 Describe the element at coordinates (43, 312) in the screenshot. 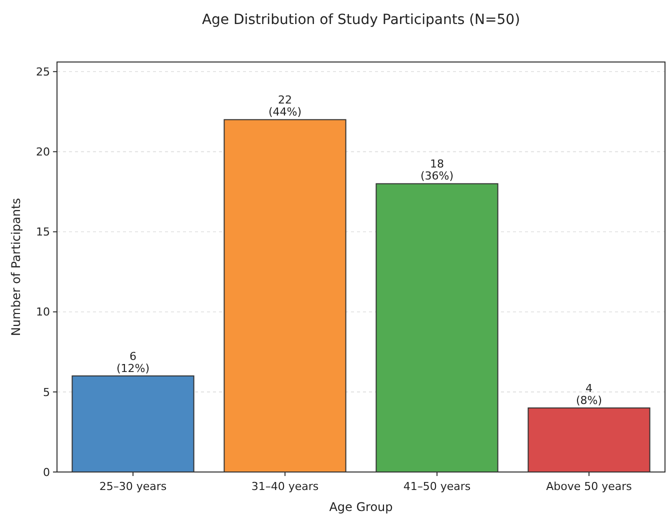

I see `y-tick-label: 10` at that location.